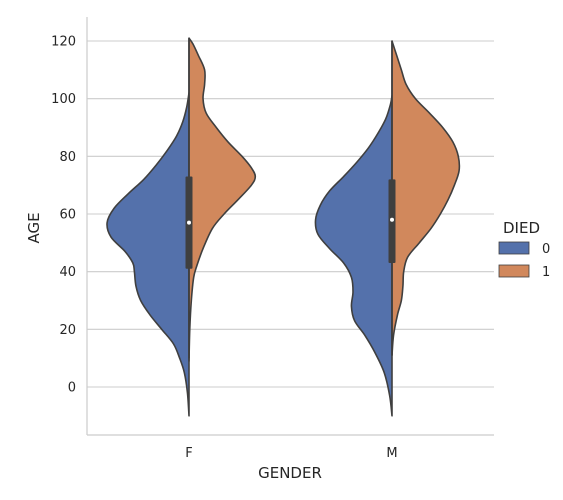  What do you see at coordinates (67, 330) in the screenshot?
I see `y-tick-label-20: 20` at bounding box center [67, 330].